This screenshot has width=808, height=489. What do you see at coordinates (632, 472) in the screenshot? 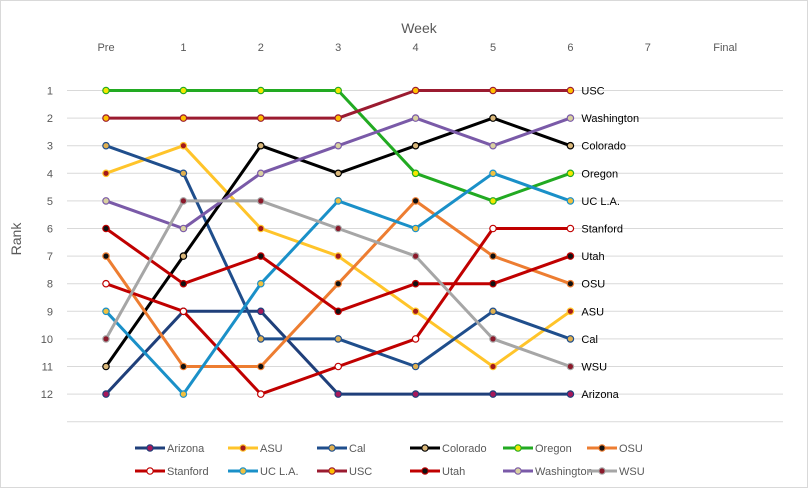
I see `legend-label: WSU` at bounding box center [632, 472].